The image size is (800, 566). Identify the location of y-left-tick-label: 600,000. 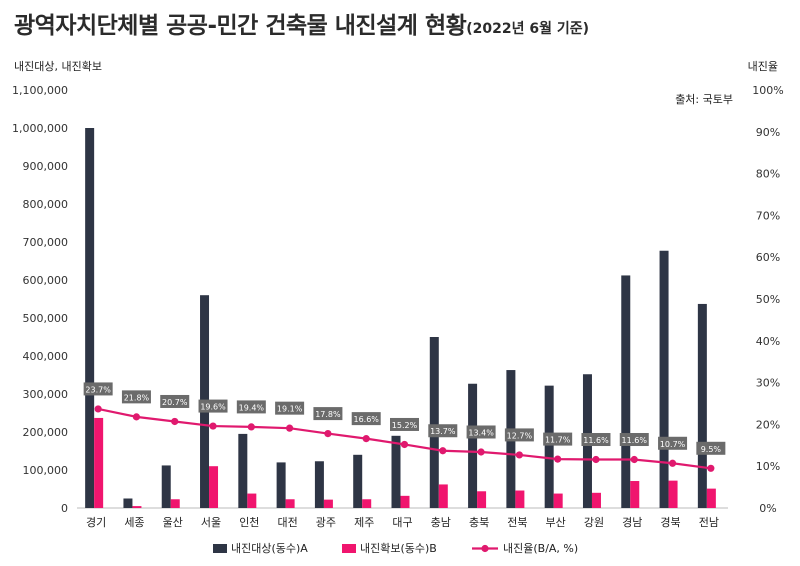
(46, 280).